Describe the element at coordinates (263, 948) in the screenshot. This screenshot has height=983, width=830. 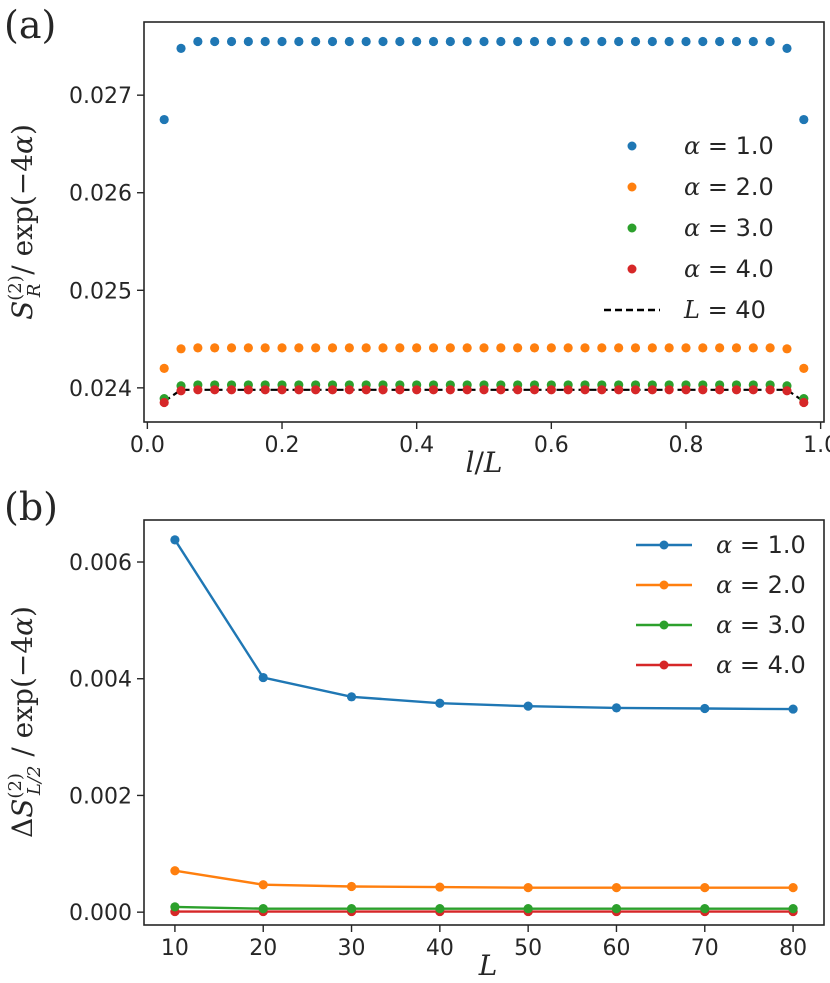
I see `x-tick-label: 20` at that location.